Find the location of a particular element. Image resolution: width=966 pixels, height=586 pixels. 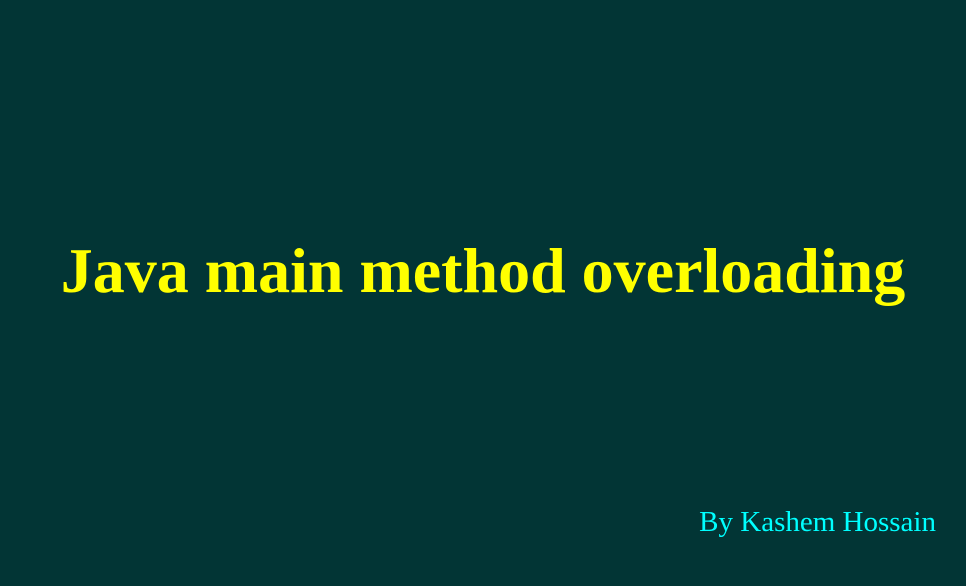

slide-title: Java main method overloading is located at coordinates (483, 270).